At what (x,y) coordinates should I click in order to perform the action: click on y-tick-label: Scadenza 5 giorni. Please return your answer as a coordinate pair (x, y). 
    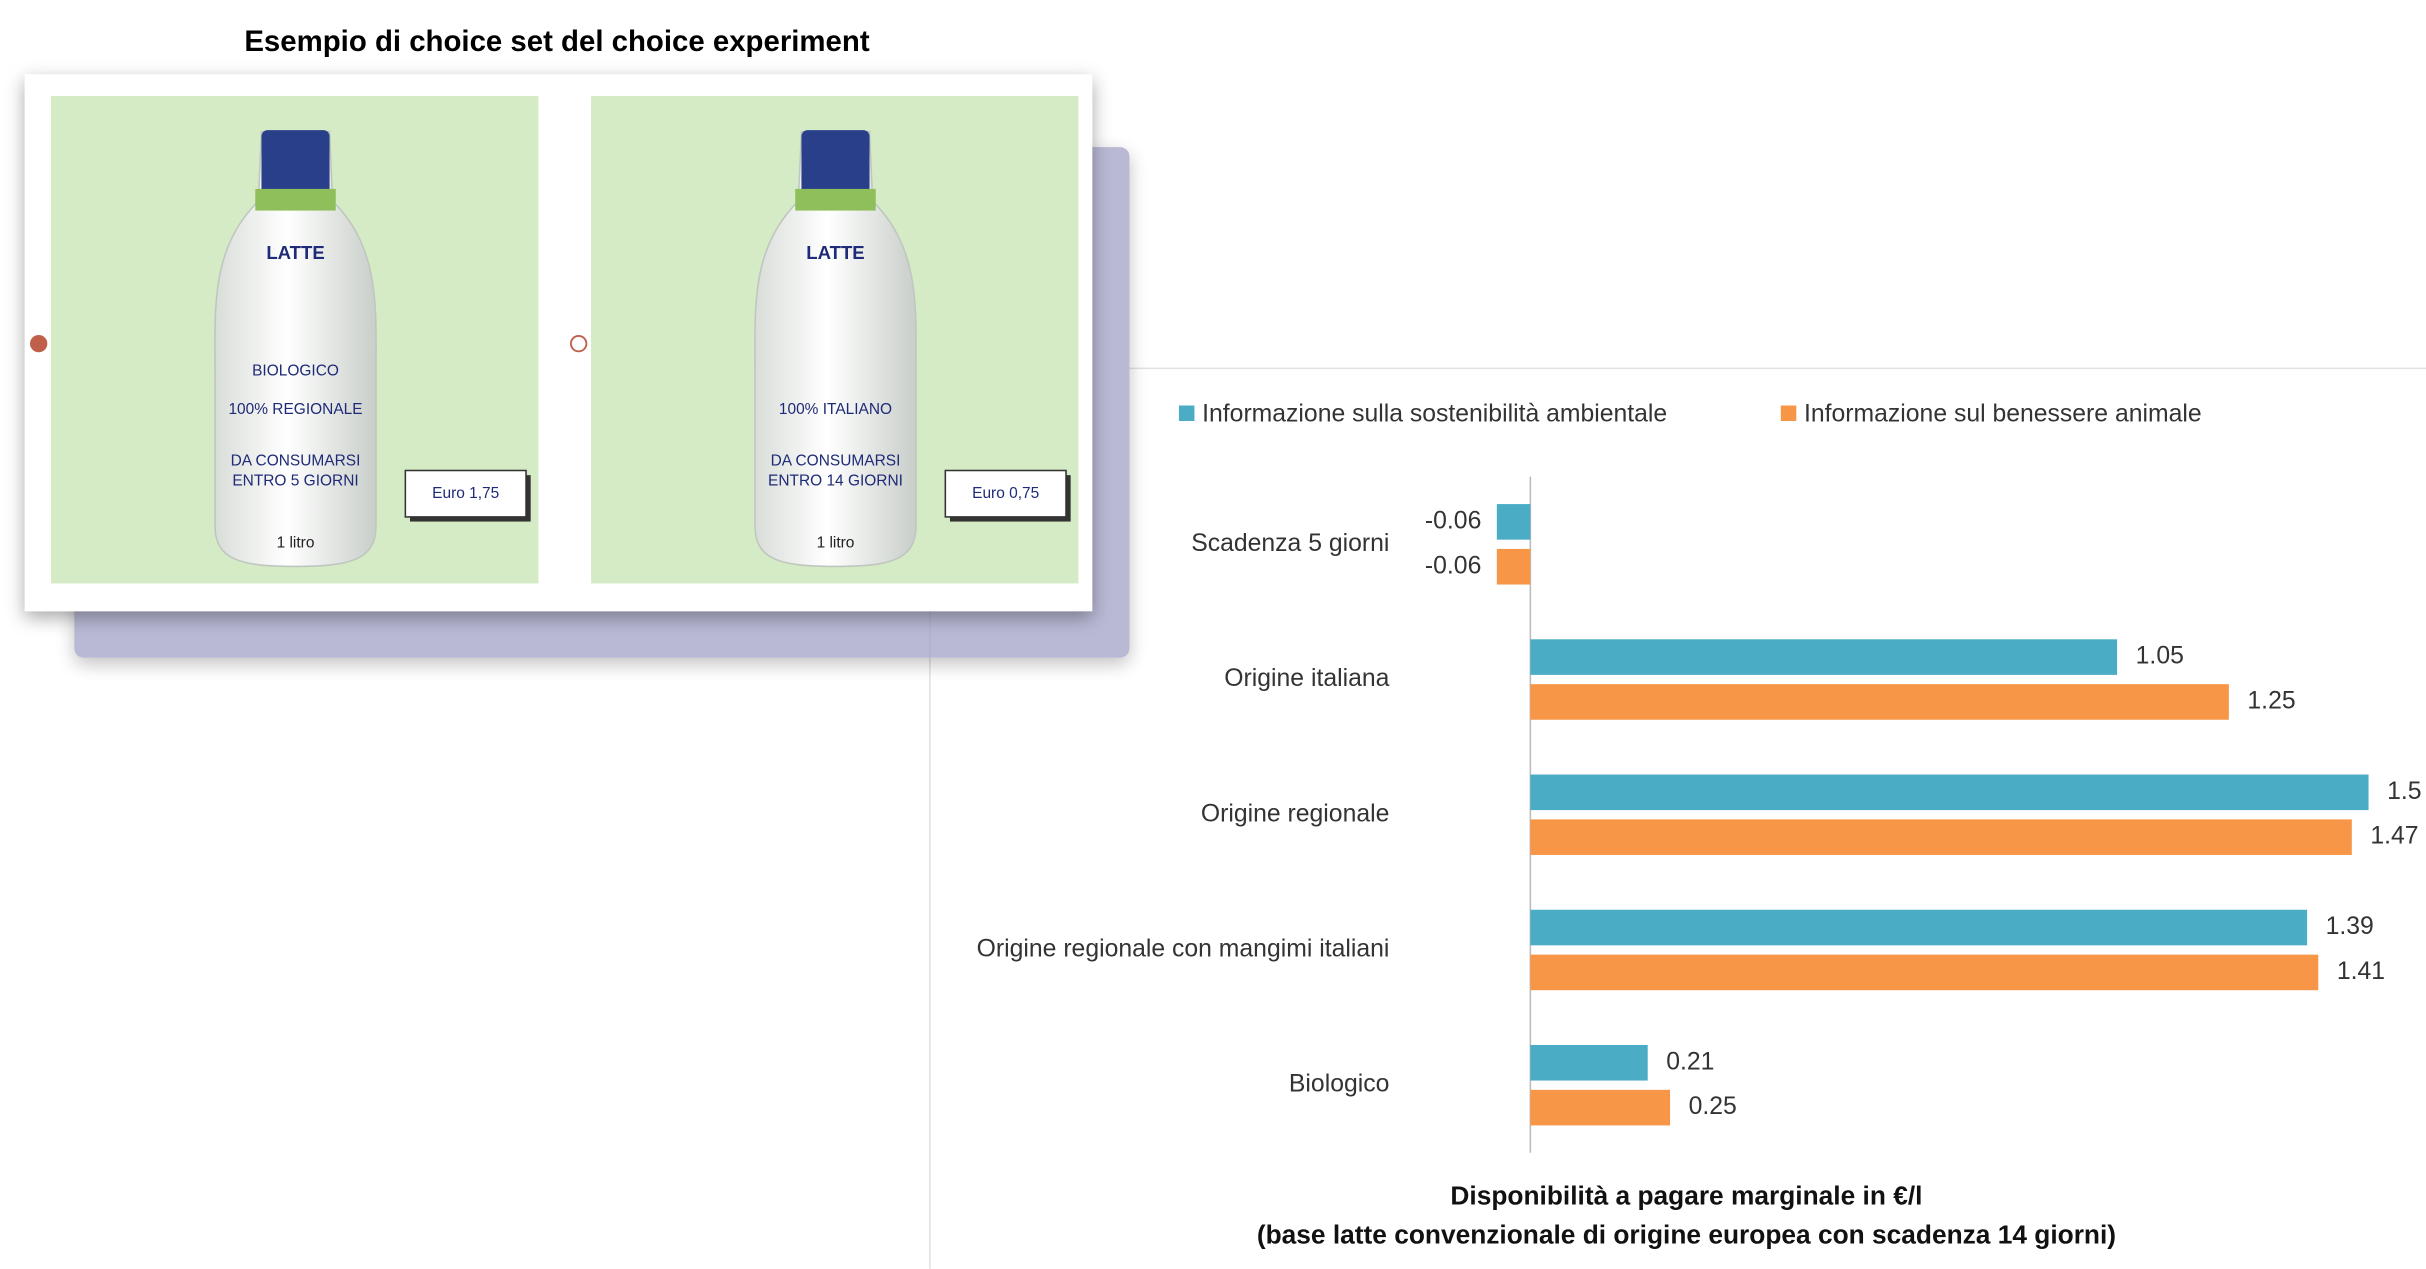
    Looking at the image, I should click on (1290, 543).